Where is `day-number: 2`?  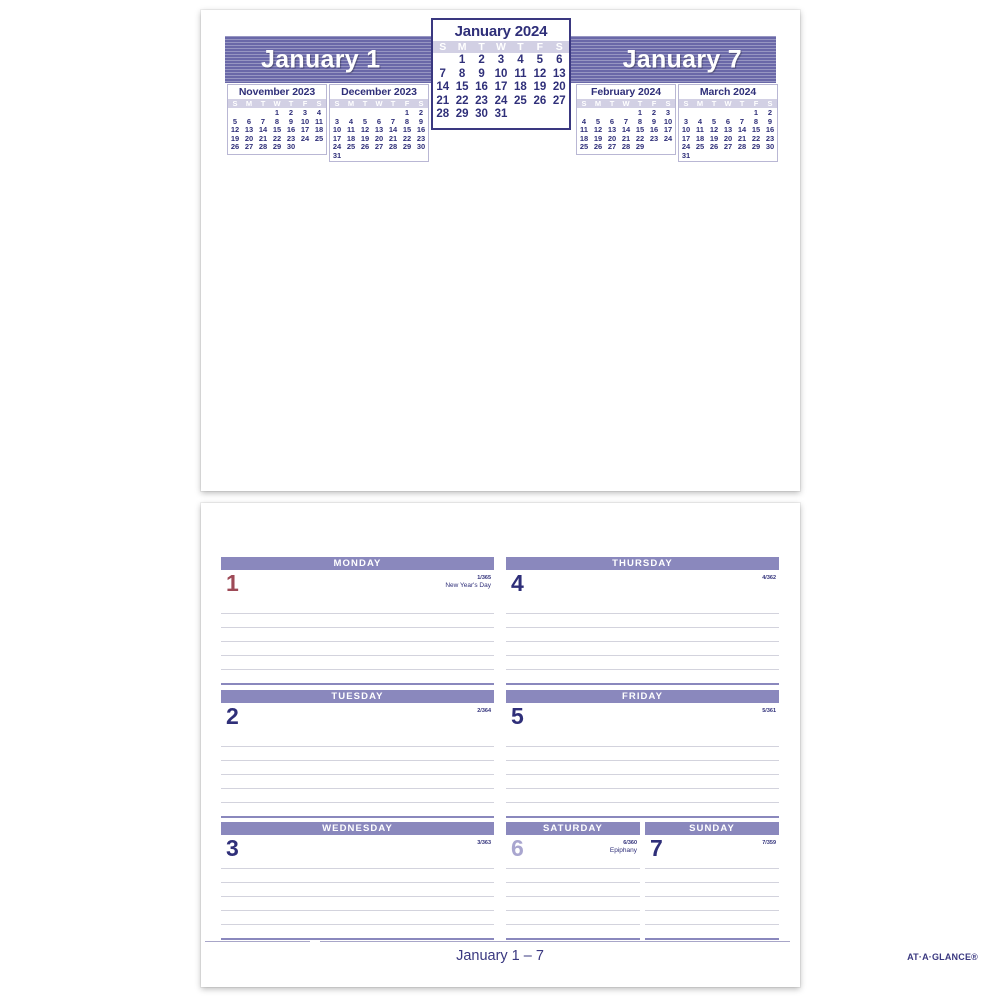
day-number: 2 is located at coordinates (232, 716).